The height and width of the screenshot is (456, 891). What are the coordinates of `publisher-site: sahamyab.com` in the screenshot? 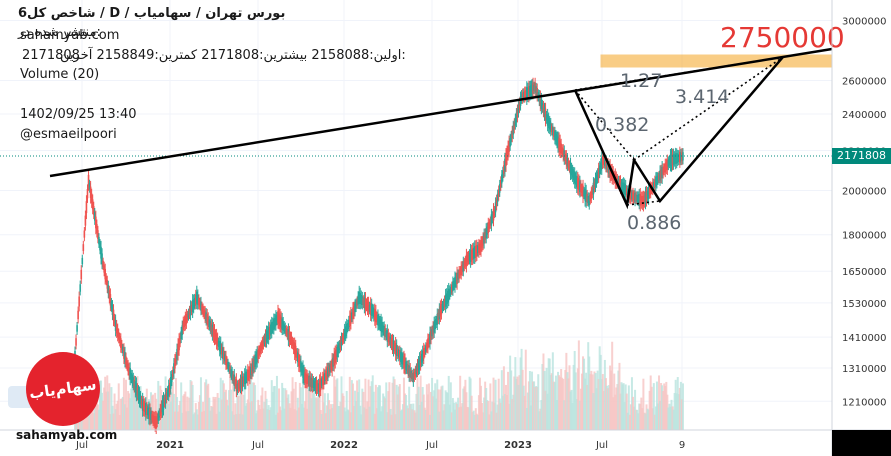 It's located at (70, 35).